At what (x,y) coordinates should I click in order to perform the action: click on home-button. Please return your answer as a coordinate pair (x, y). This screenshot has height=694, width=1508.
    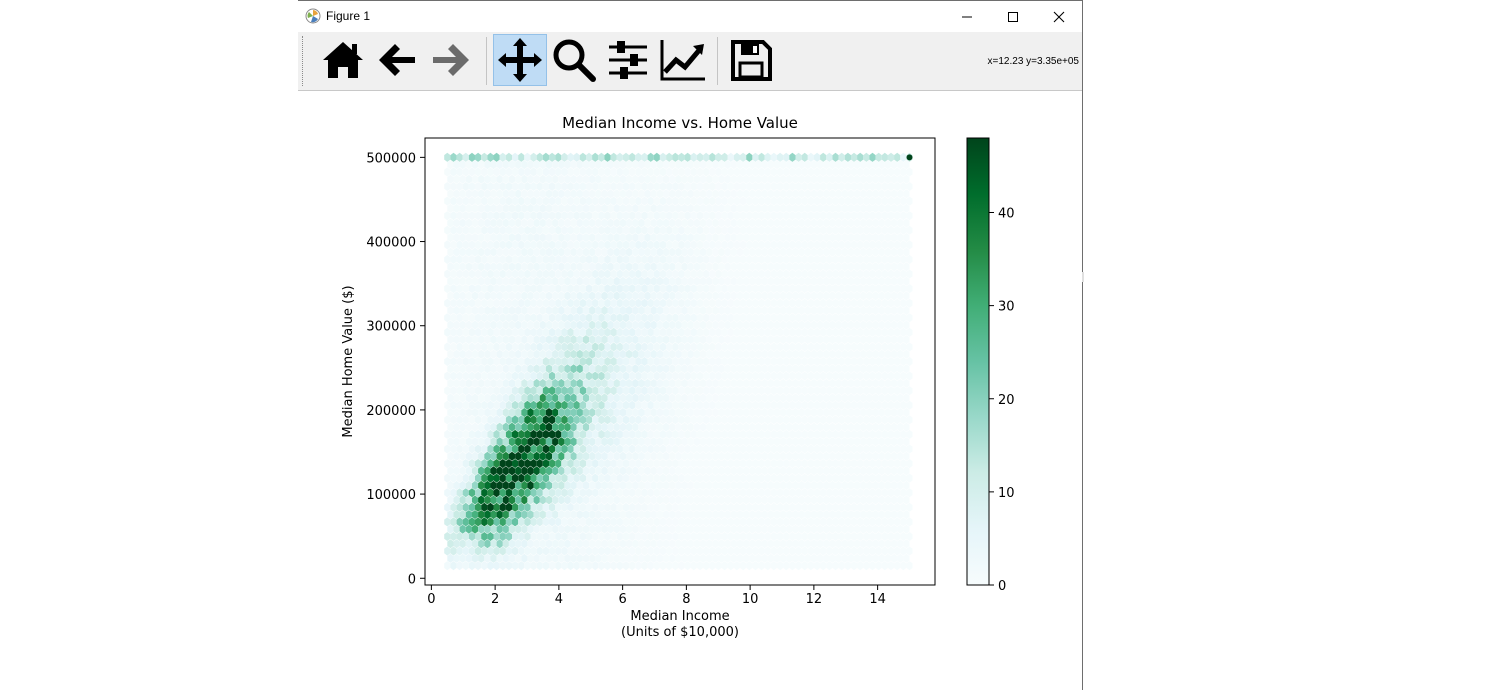
    Looking at the image, I should click on (343, 60).